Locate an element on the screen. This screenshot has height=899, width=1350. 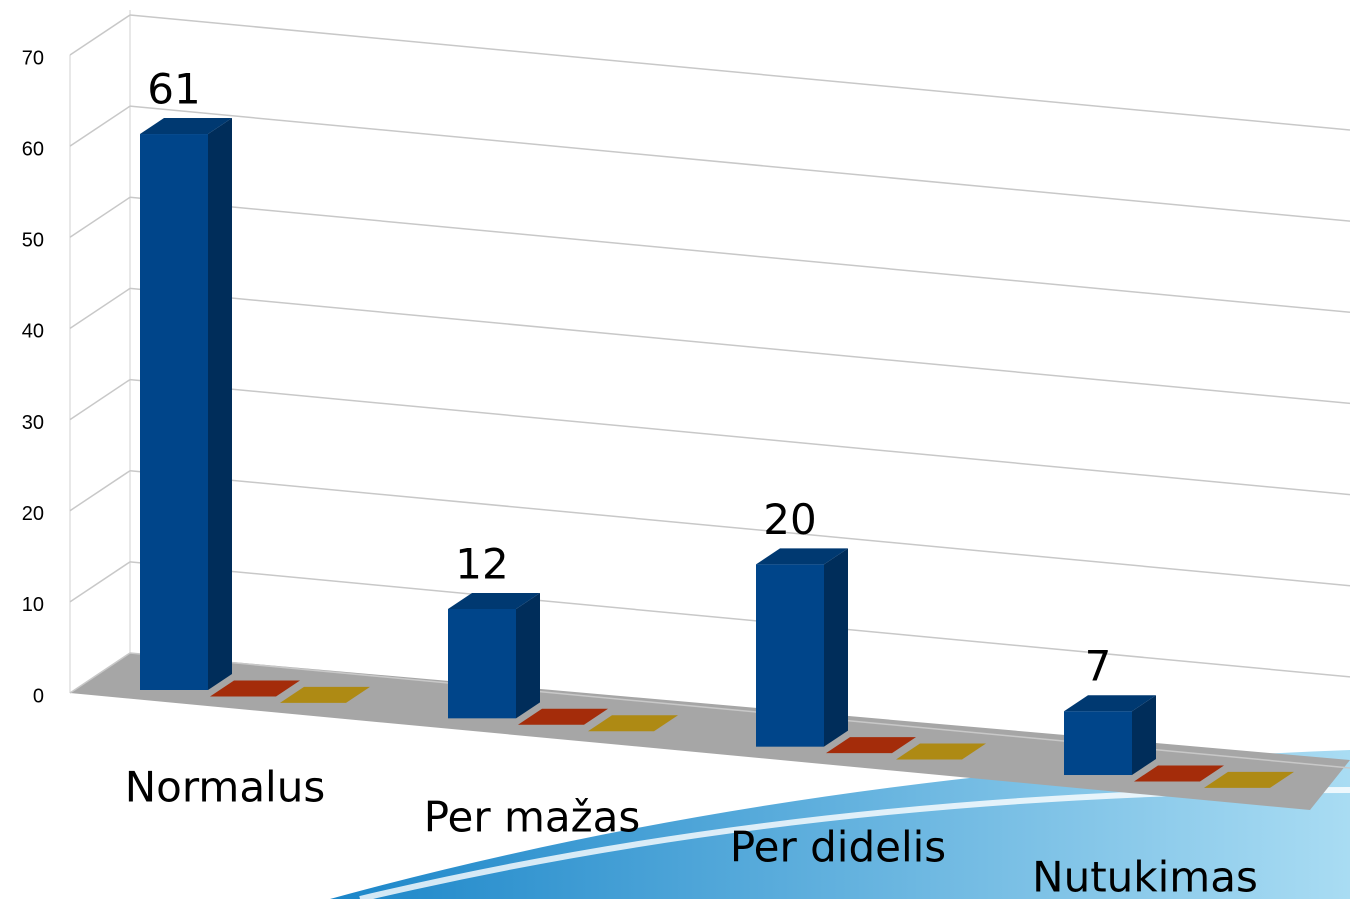
y-tick-label: 70 is located at coordinates (33, 58).